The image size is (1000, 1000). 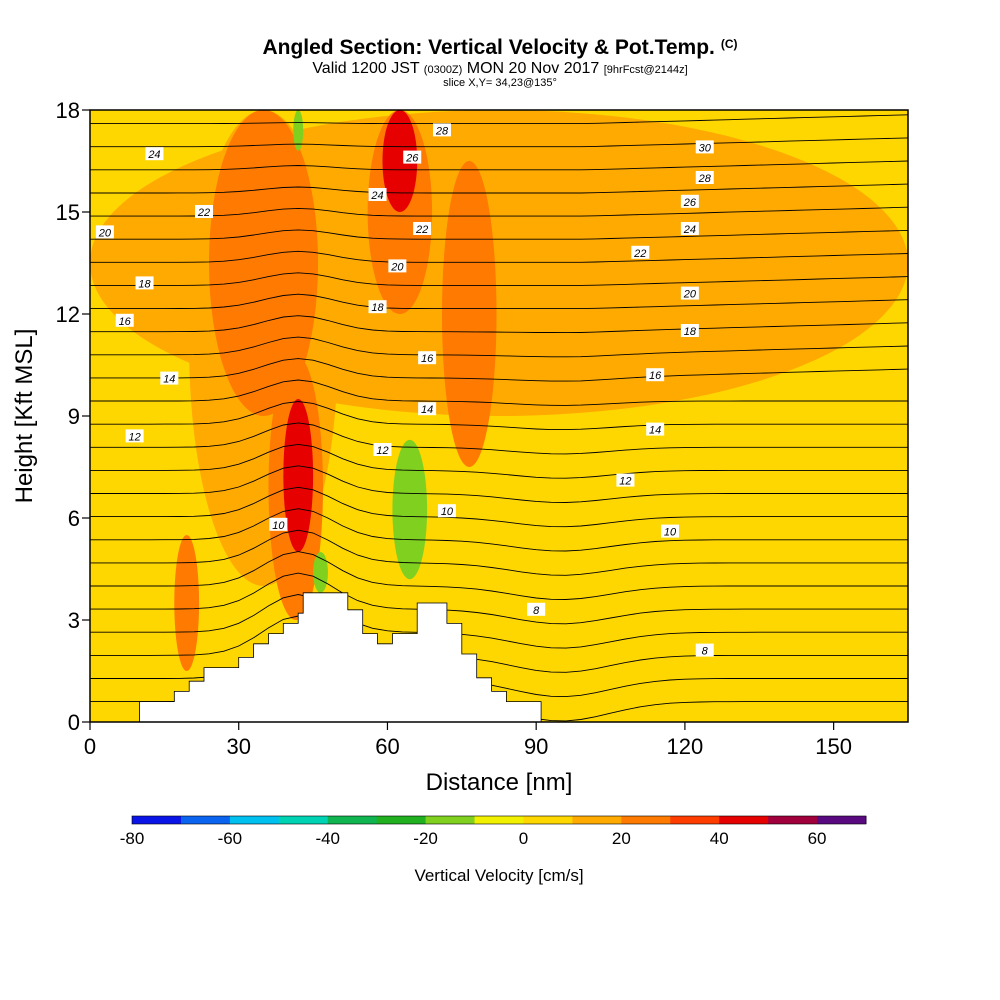 What do you see at coordinates (621, 838) in the screenshot?
I see `colorbar-tick-label: 20` at bounding box center [621, 838].